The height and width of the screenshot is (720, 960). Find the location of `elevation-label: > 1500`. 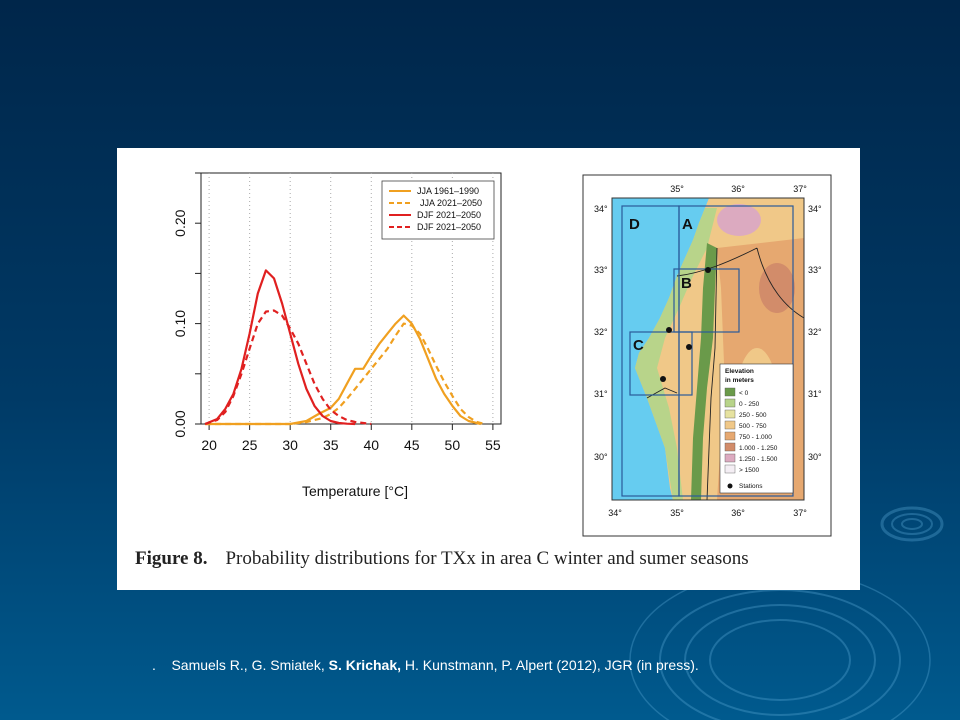

elevation-label: > 1500 is located at coordinates (749, 470).